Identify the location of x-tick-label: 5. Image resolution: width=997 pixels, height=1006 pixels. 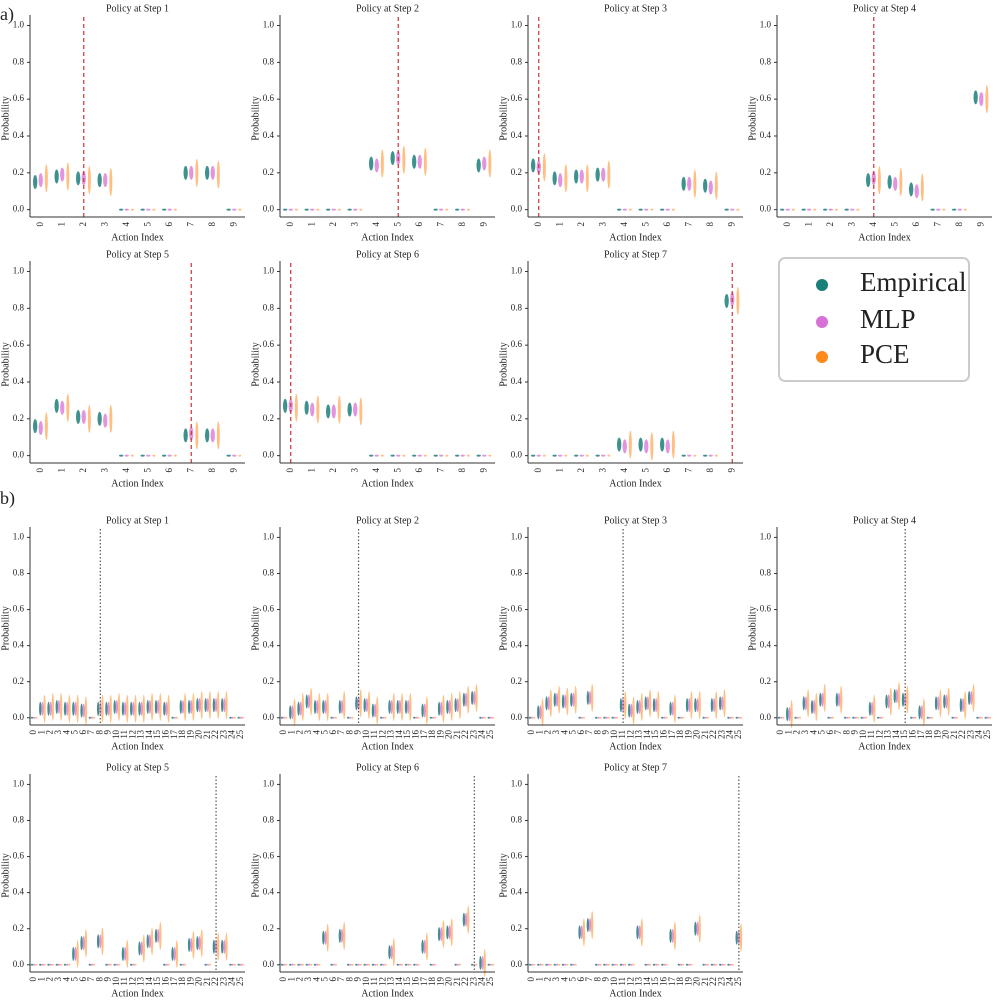
(397, 470).